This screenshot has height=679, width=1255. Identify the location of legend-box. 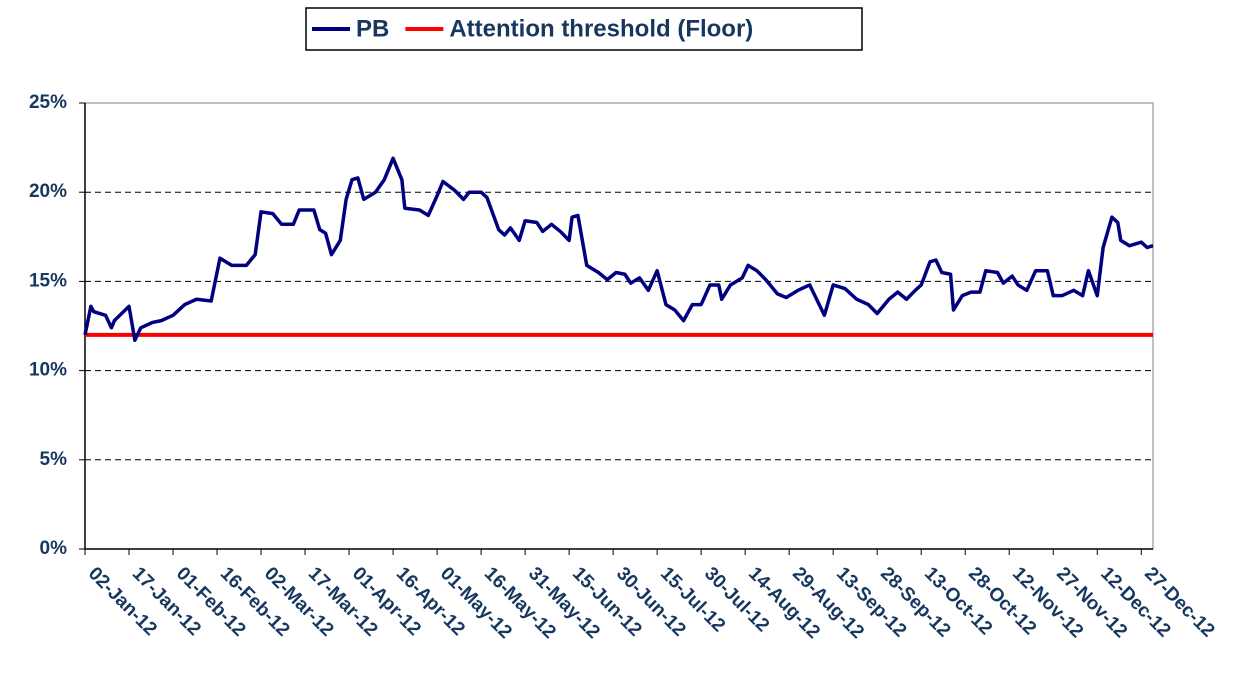
(584, 29).